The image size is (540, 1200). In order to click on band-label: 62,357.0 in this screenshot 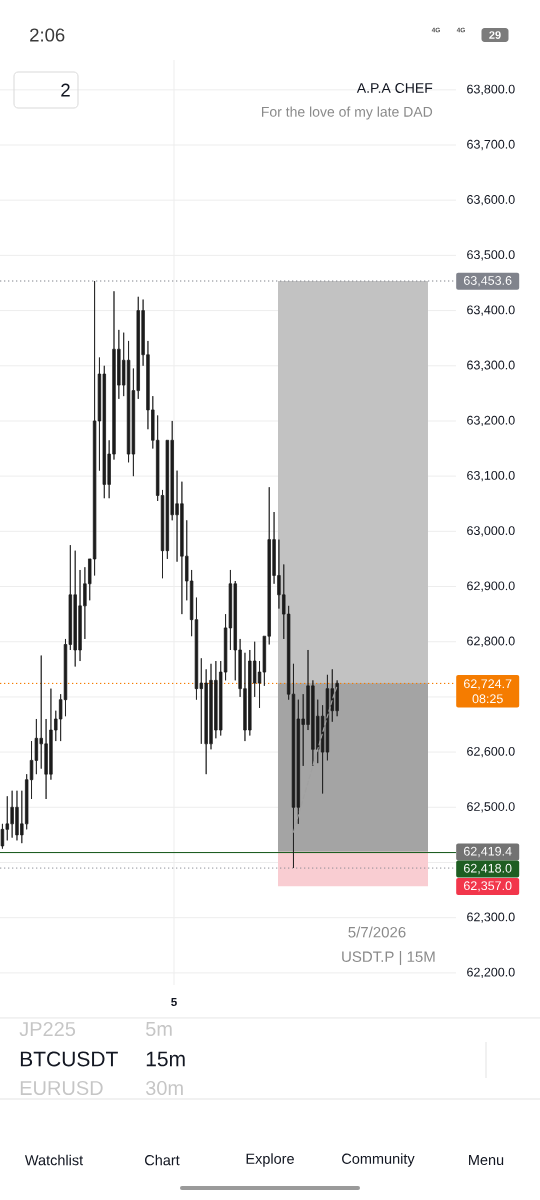, I will do `click(487, 886)`.